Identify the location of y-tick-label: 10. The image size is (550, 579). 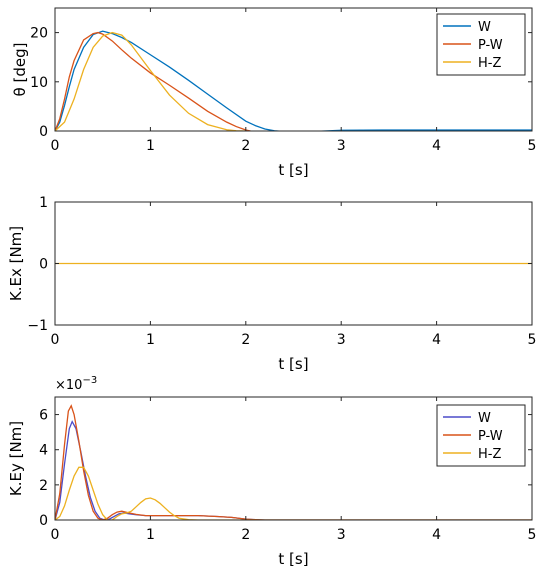
(39, 83).